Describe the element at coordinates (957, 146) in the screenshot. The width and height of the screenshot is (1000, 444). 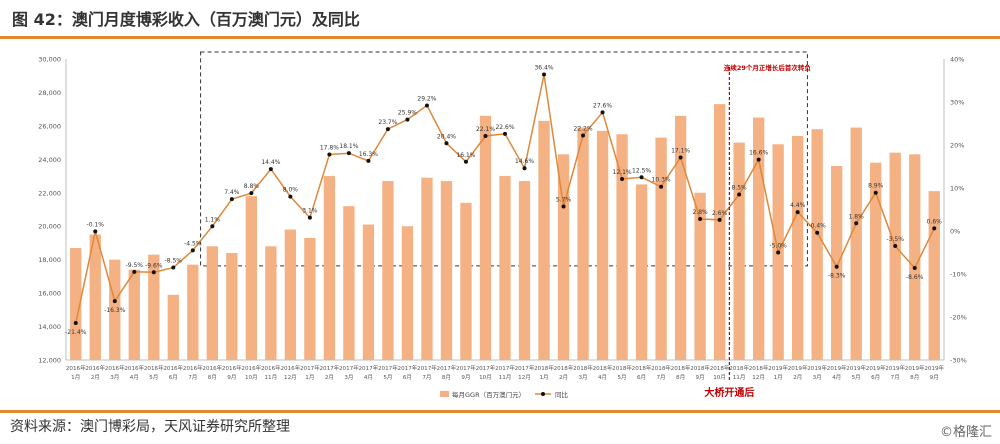
I see `y-right-tick-label: 20%` at that location.